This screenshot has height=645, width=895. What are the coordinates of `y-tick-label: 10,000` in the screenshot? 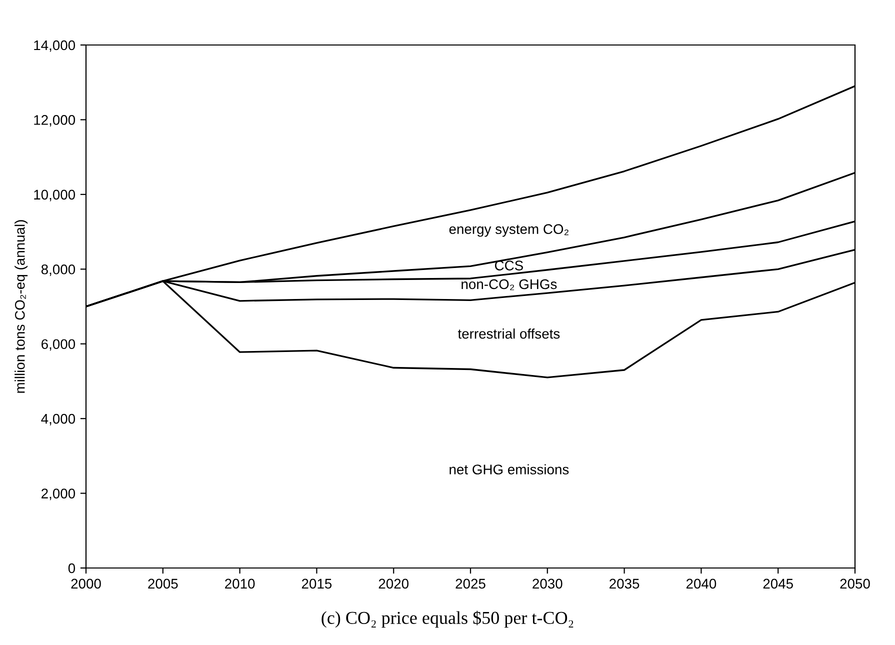 It's located at (55, 196).